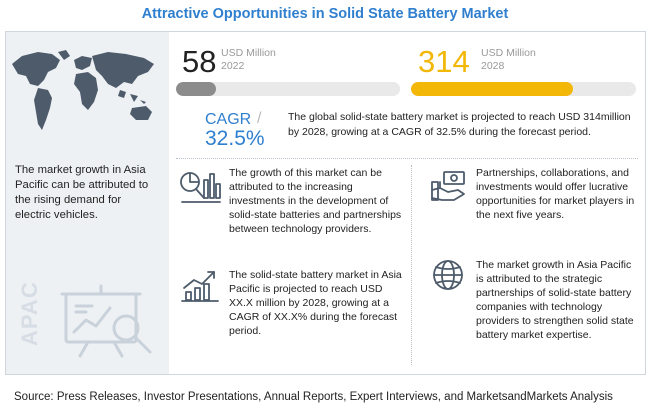 The width and height of the screenshot is (650, 420). I want to click on research-analysis-icon, so click(200, 187).